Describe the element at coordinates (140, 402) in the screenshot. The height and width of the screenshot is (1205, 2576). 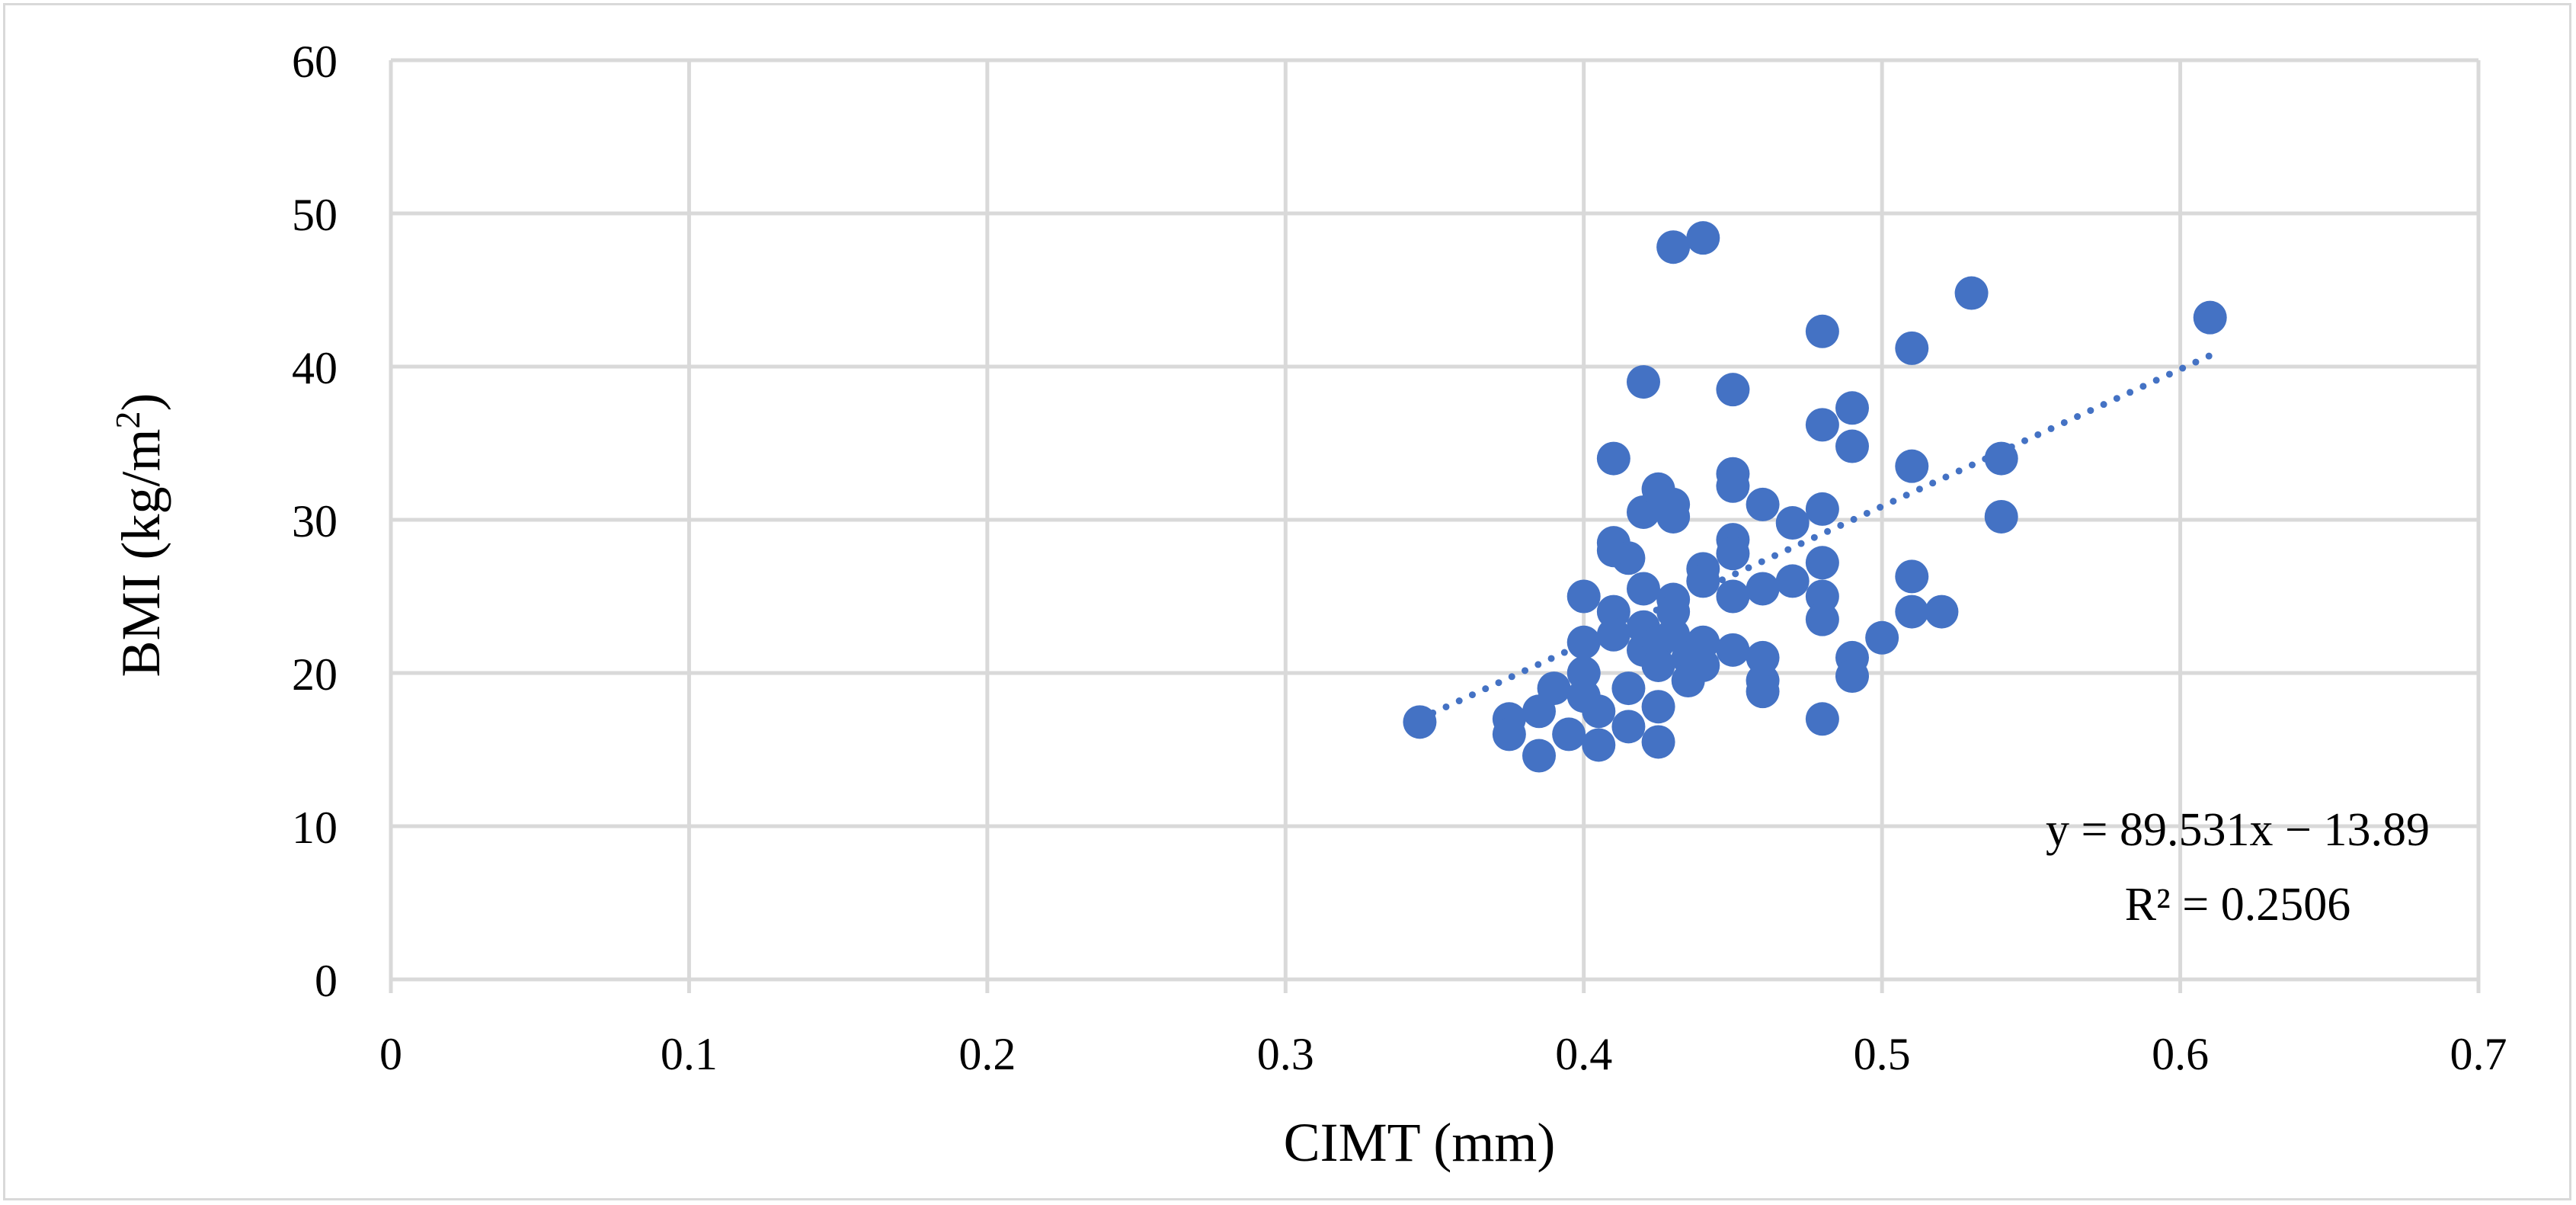
I see `y-axis-title-close: )` at that location.